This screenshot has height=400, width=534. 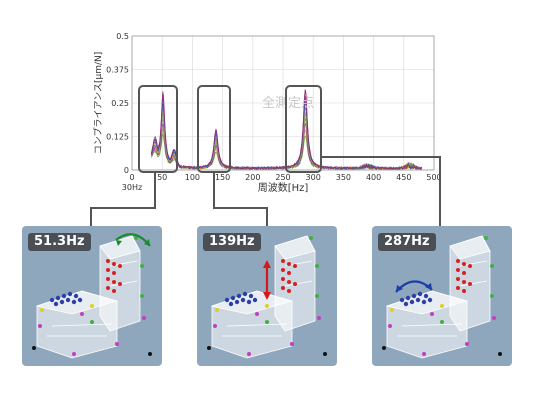 What do you see at coordinates (433, 177) in the screenshot?
I see `x-tick-label: 500` at bounding box center [433, 177].